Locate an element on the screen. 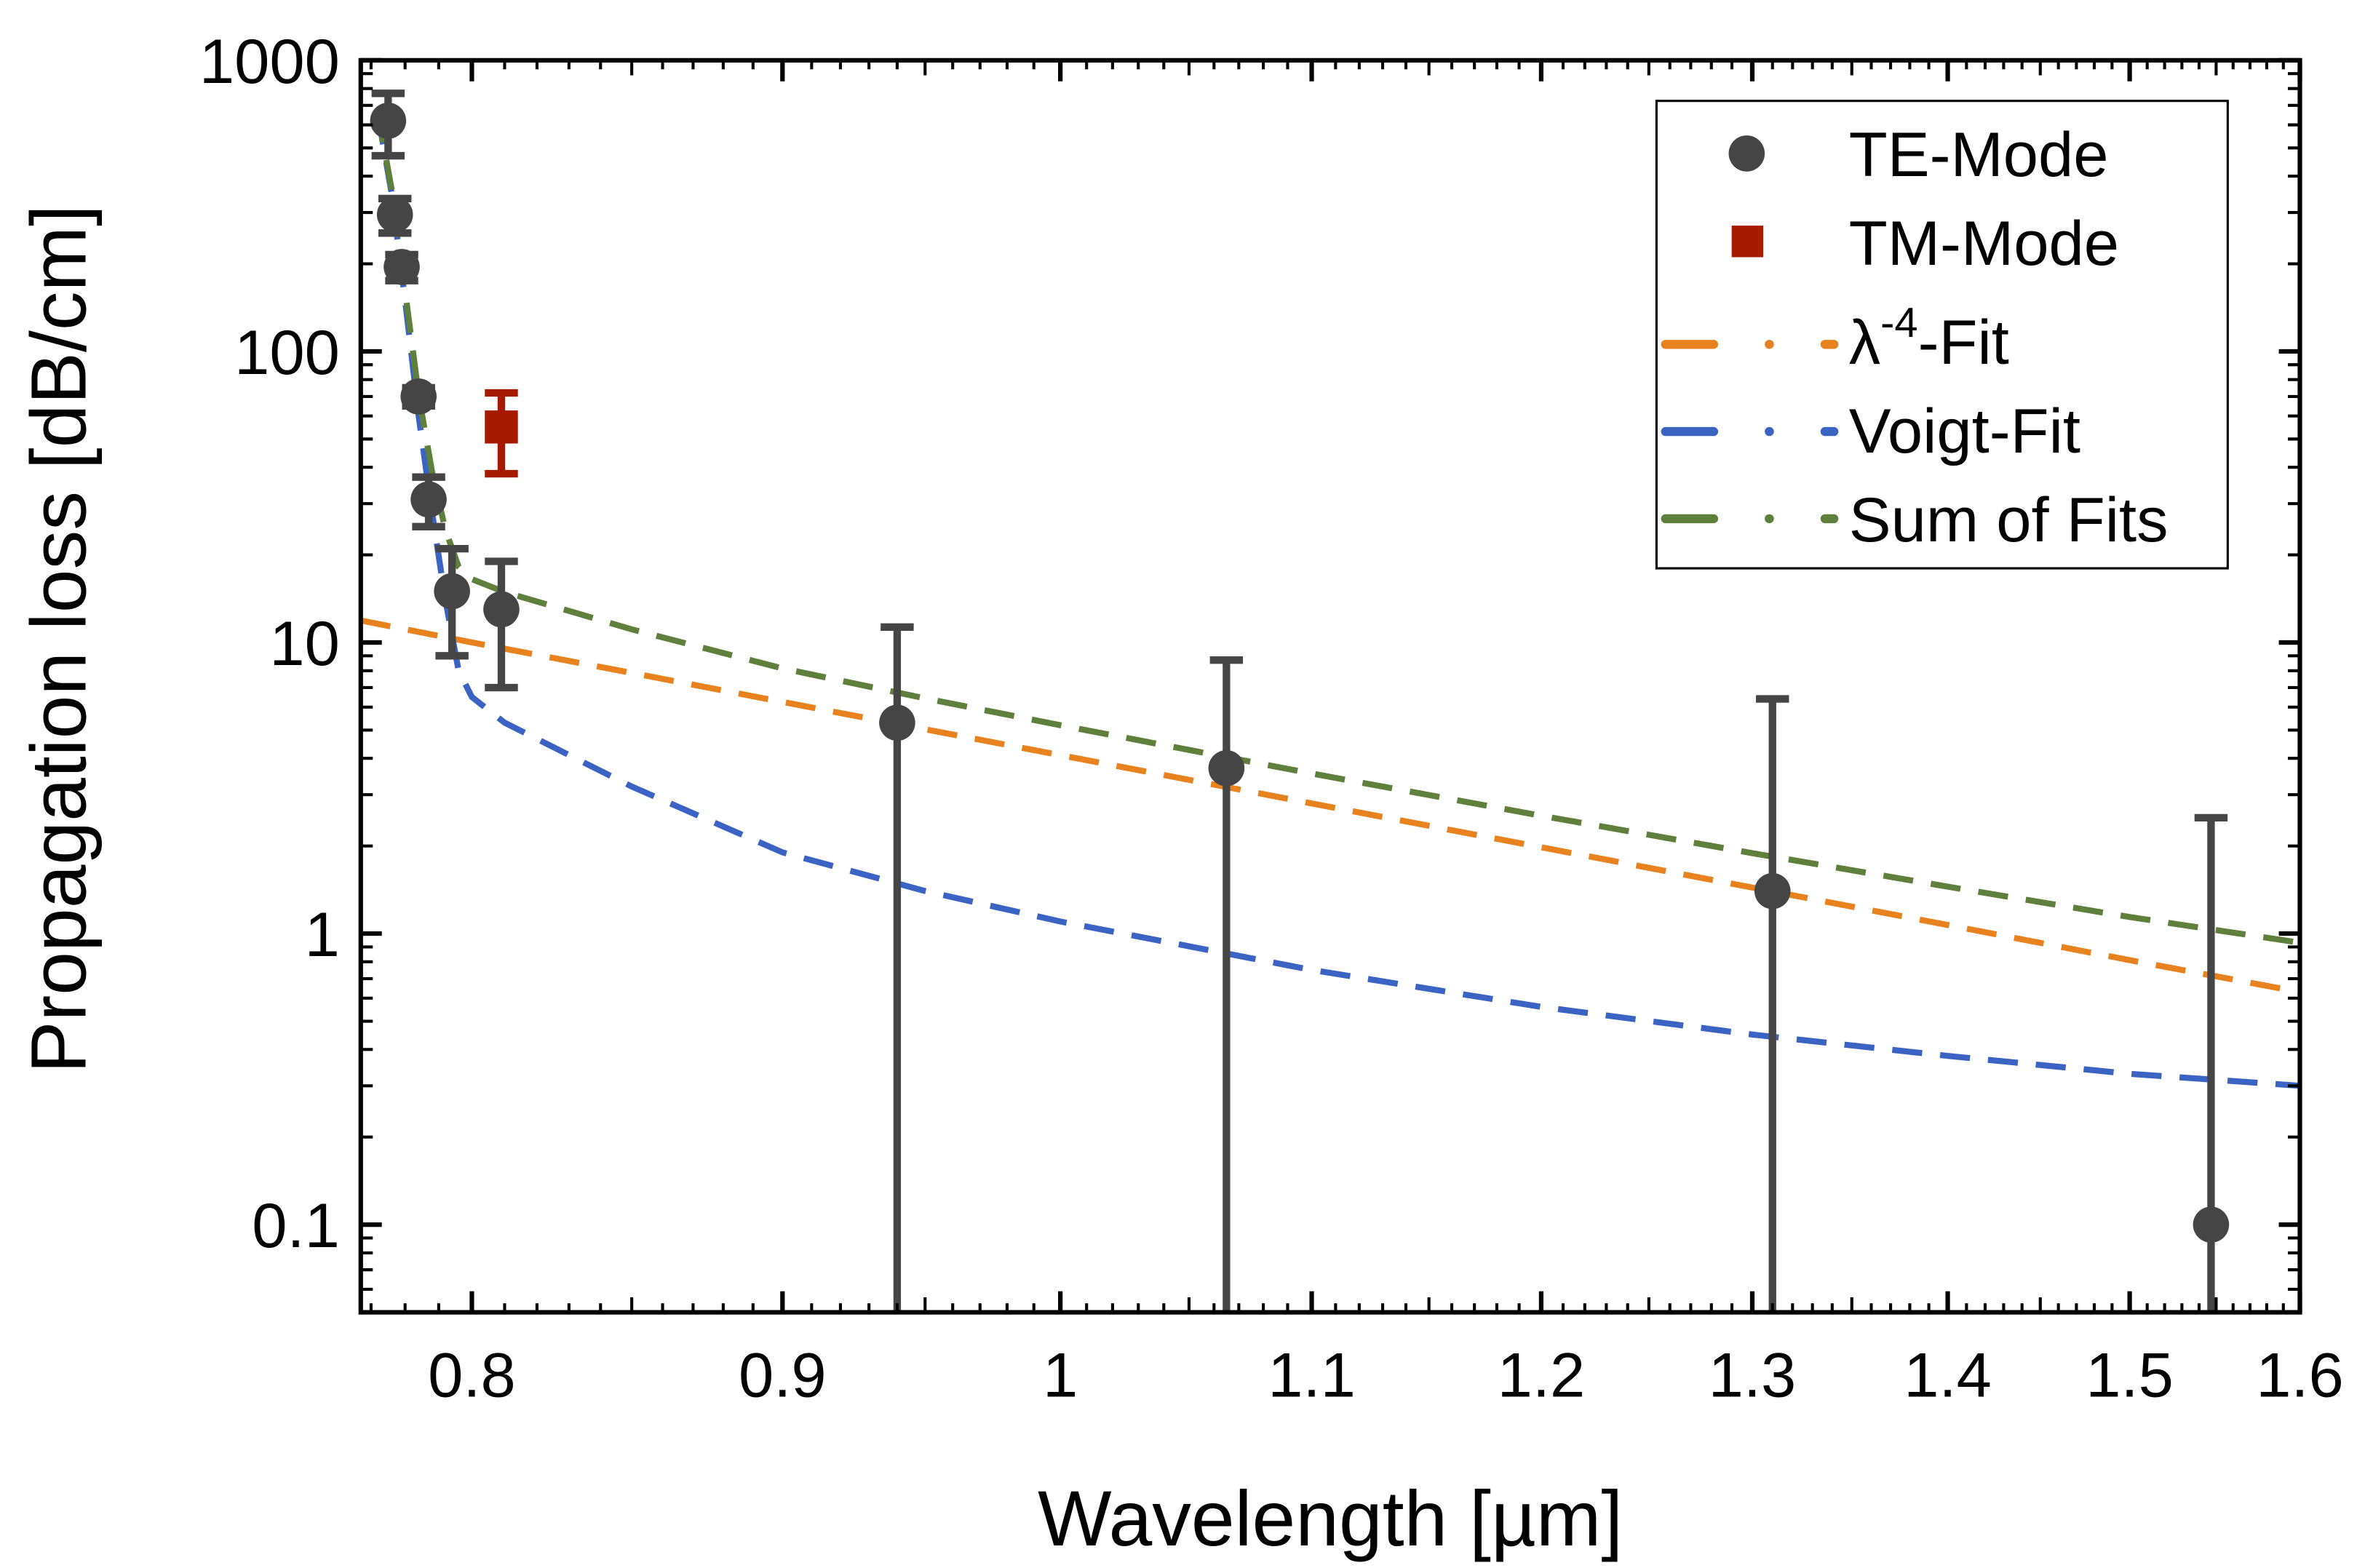 This screenshot has height=1568, width=2357. x-tick-label: 1 is located at coordinates (1060, 1375).